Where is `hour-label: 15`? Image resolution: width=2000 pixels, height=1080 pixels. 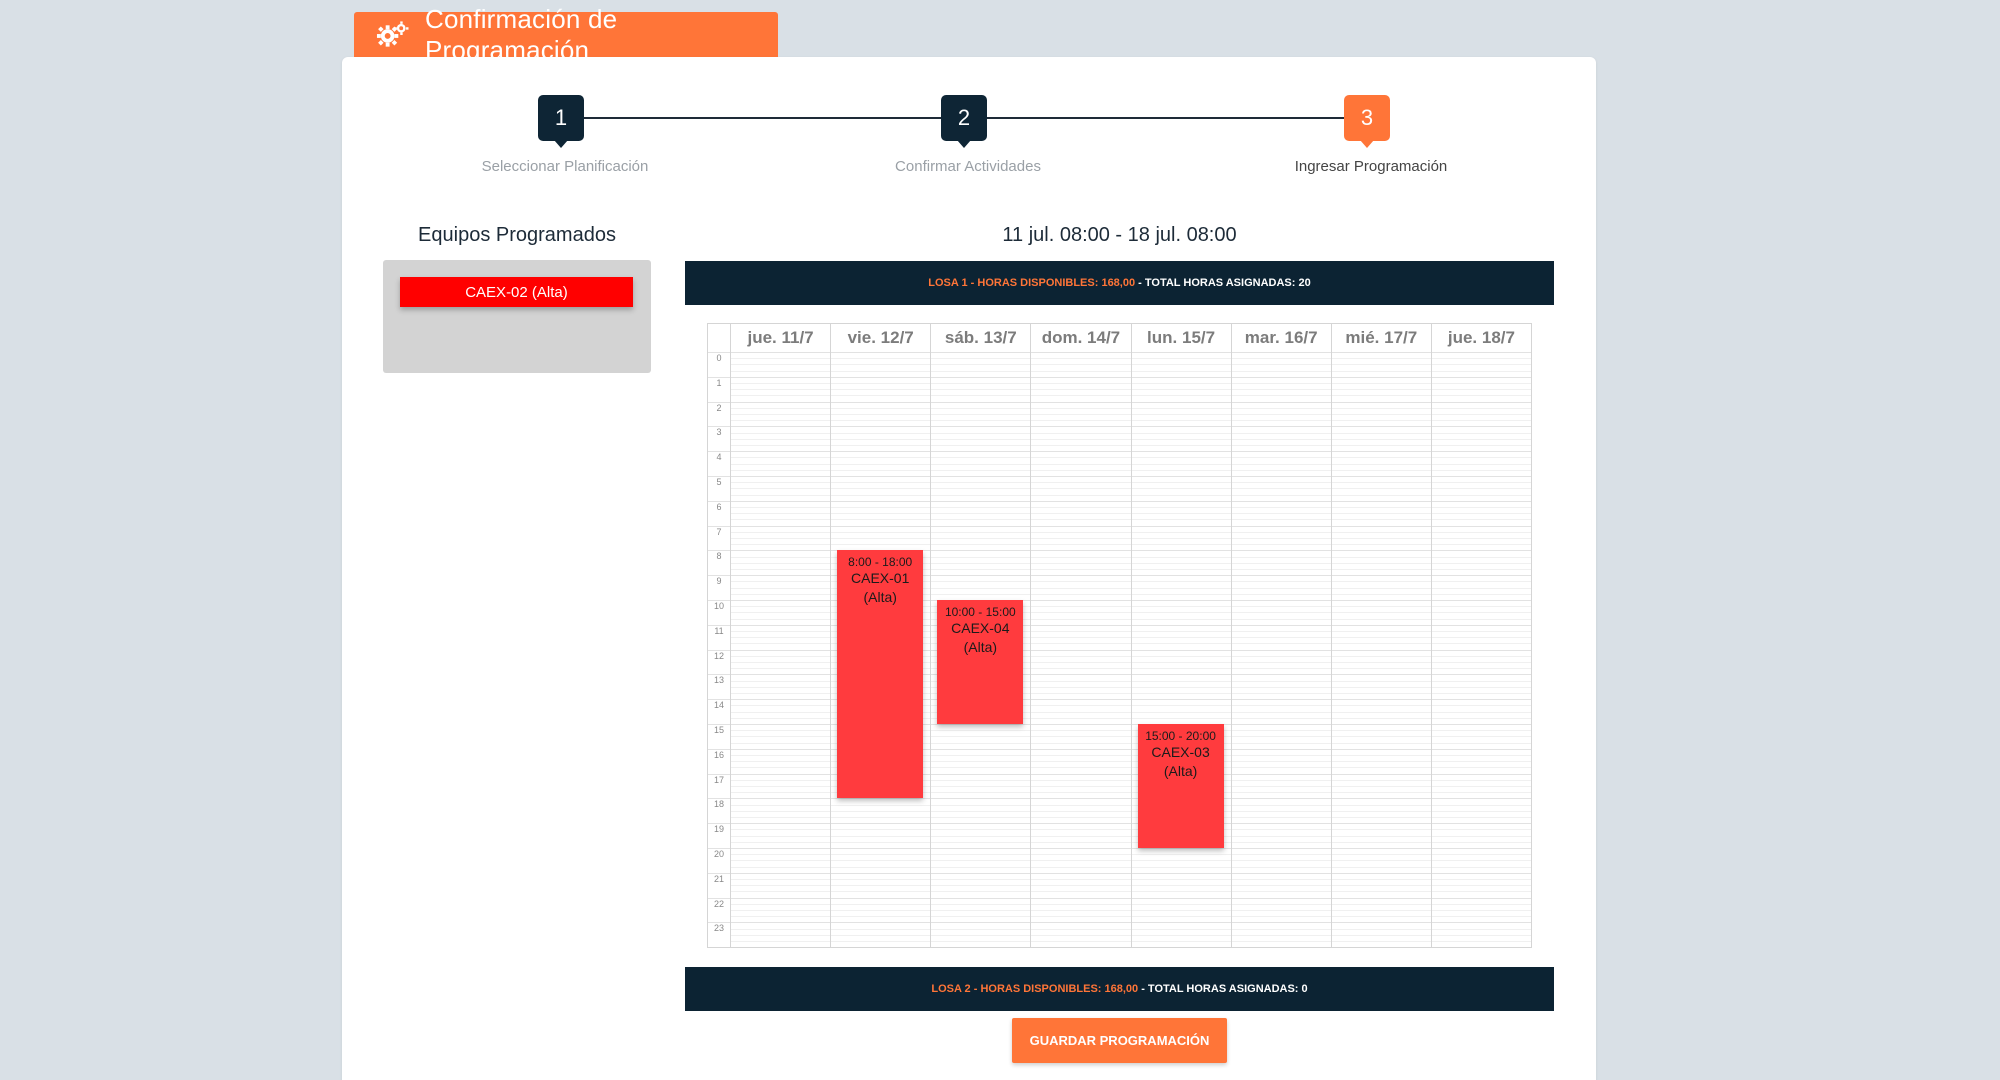
hour-label: 15 is located at coordinates (718, 730).